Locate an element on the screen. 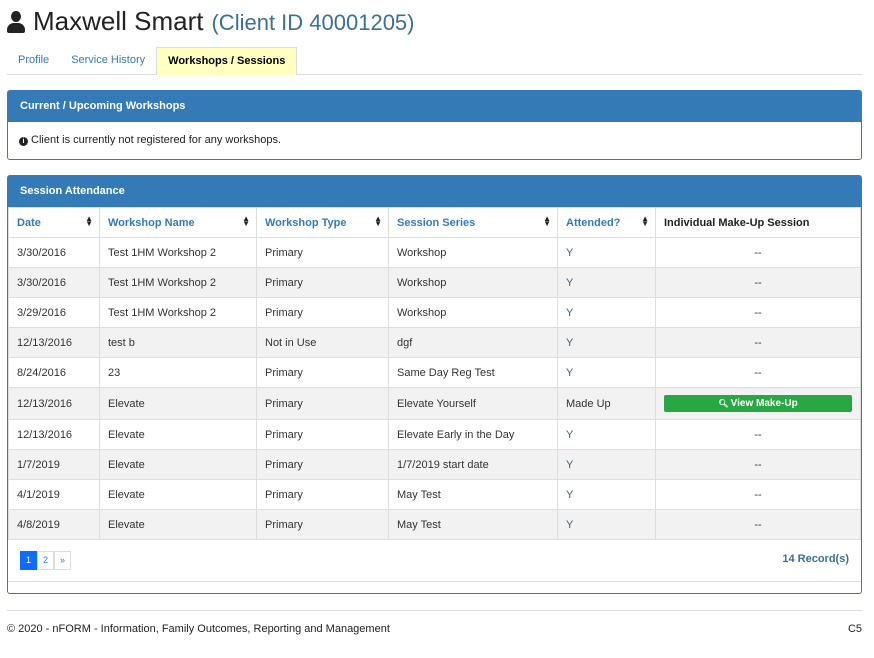 The height and width of the screenshot is (658, 874). info-icon: i is located at coordinates (23, 141).